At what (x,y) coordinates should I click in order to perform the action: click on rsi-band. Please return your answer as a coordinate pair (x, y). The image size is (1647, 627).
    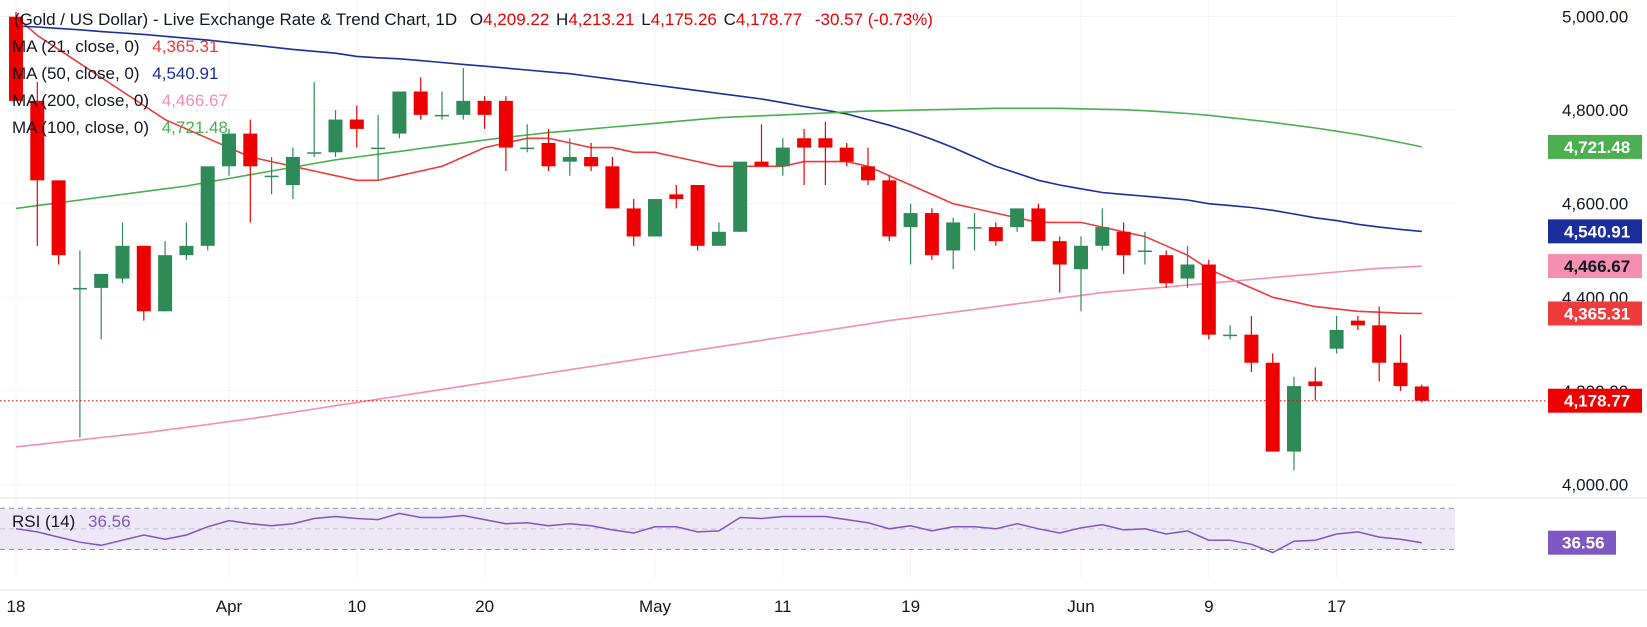
    Looking at the image, I should click on (727, 529).